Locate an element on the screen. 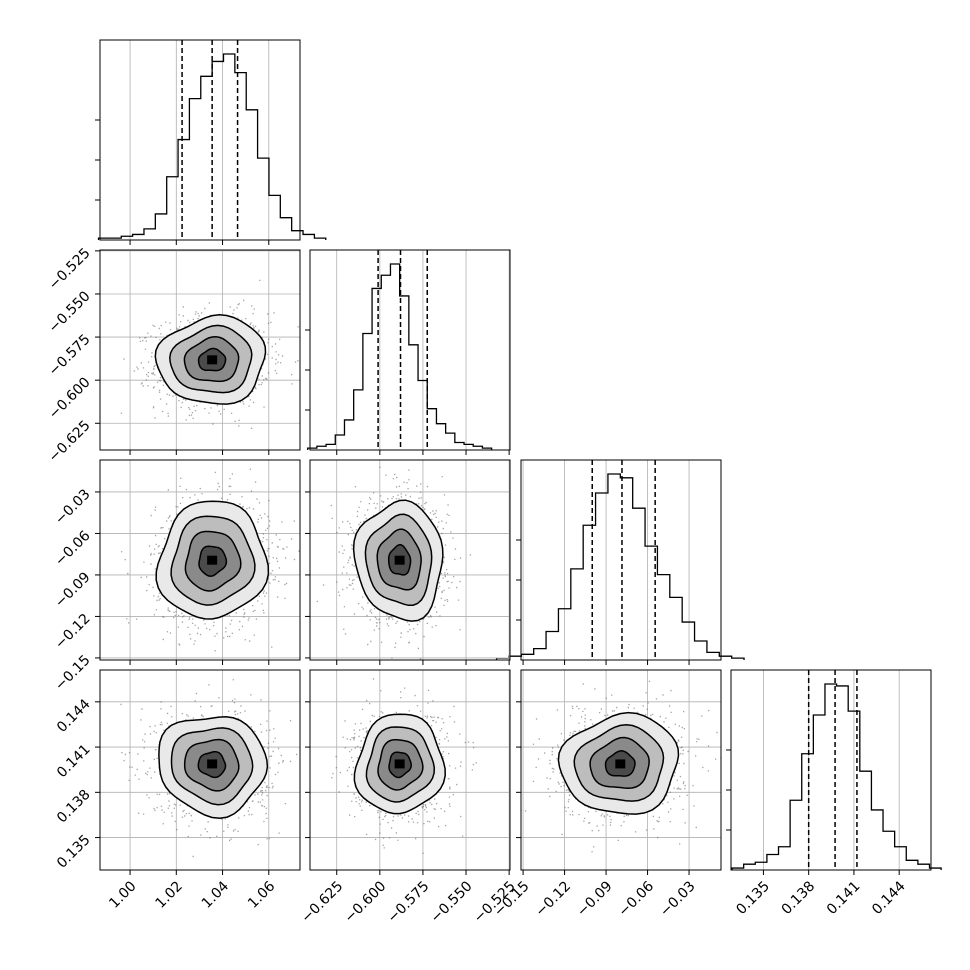 The height and width of the screenshot is (970, 970). x-tick-label: 1.06 is located at coordinates (261, 894).